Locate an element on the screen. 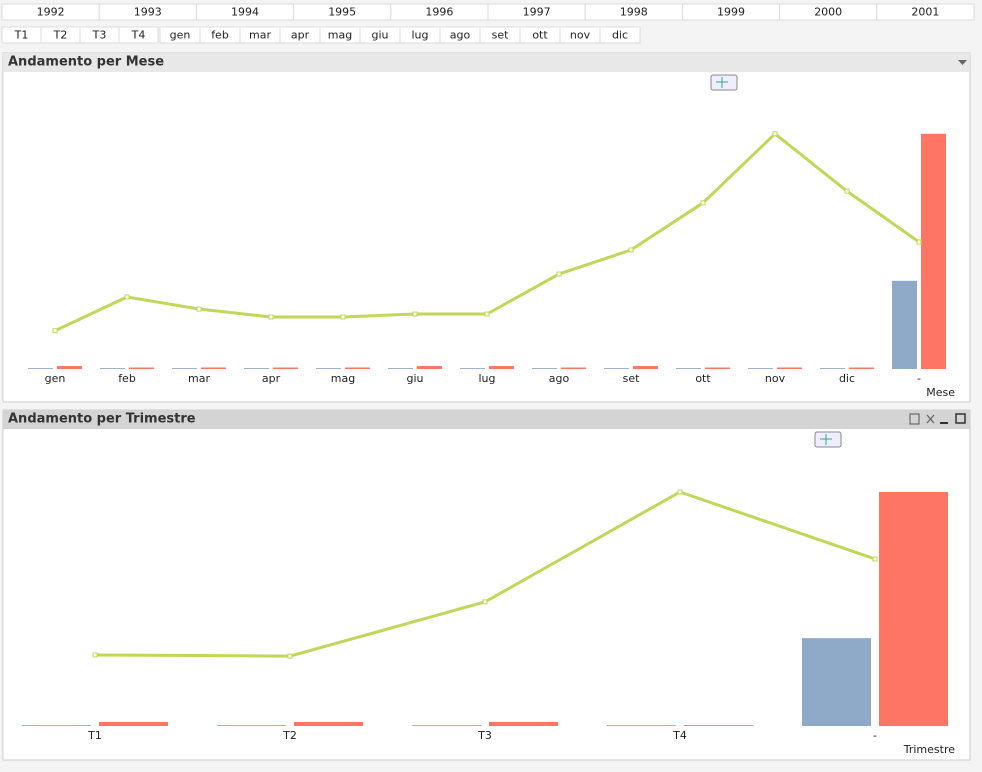 The width and height of the screenshot is (982, 772). period-label: T4 is located at coordinates (138, 35).